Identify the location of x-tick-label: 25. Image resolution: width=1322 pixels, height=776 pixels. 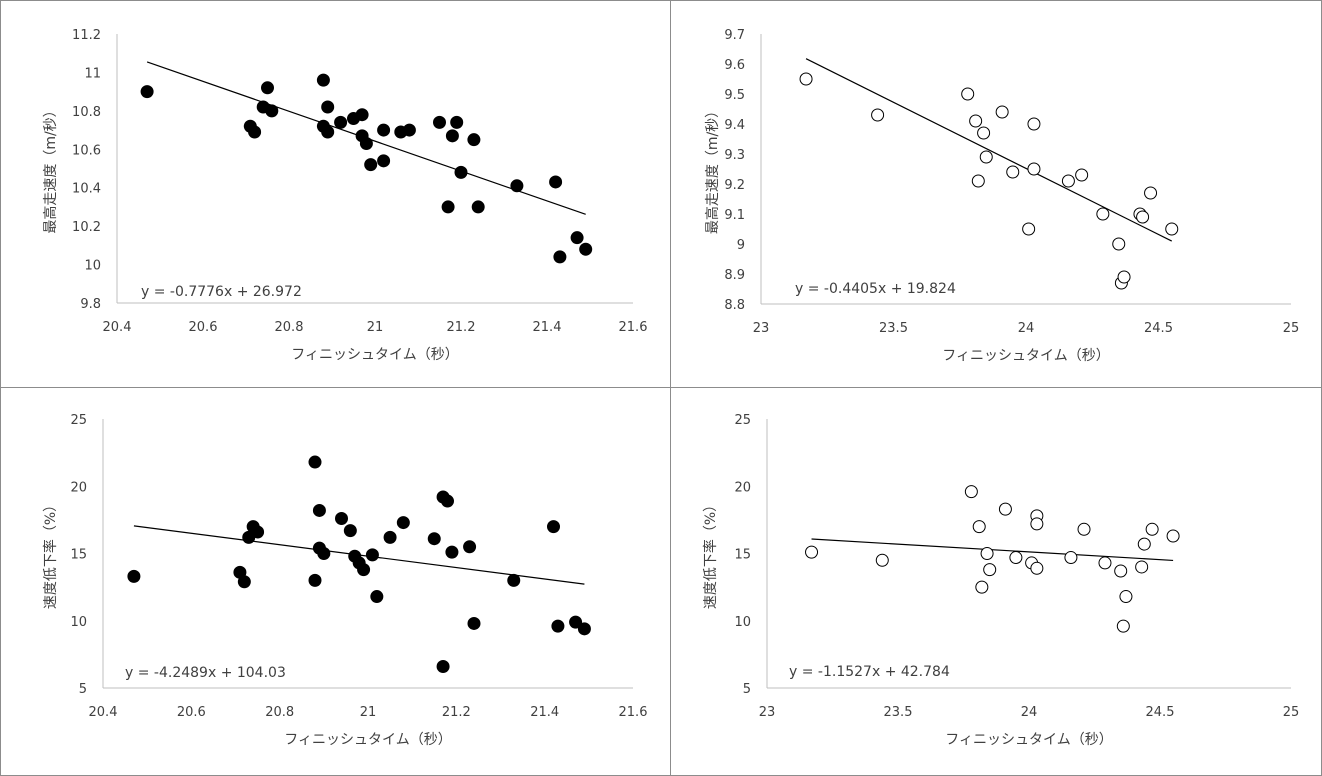
(1291, 328).